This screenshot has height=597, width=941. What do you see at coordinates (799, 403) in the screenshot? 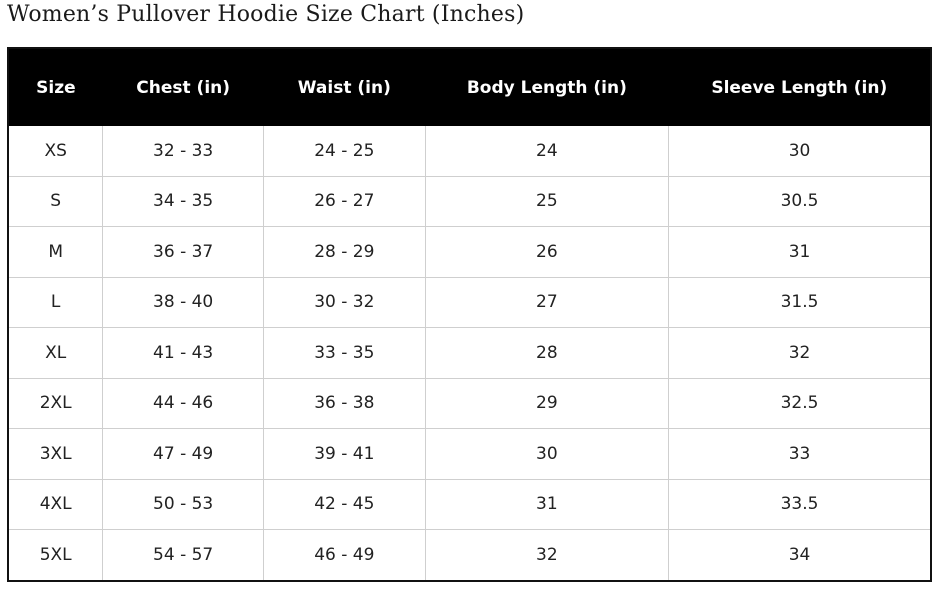
I see `cell-sleeve-length: 32.5` at bounding box center [799, 403].